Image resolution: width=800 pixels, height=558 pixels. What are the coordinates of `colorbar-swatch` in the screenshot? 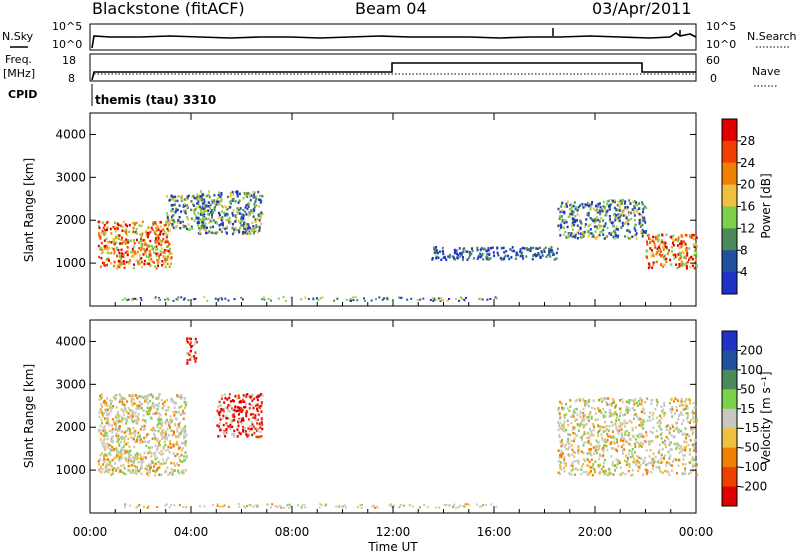 It's located at (729, 341).